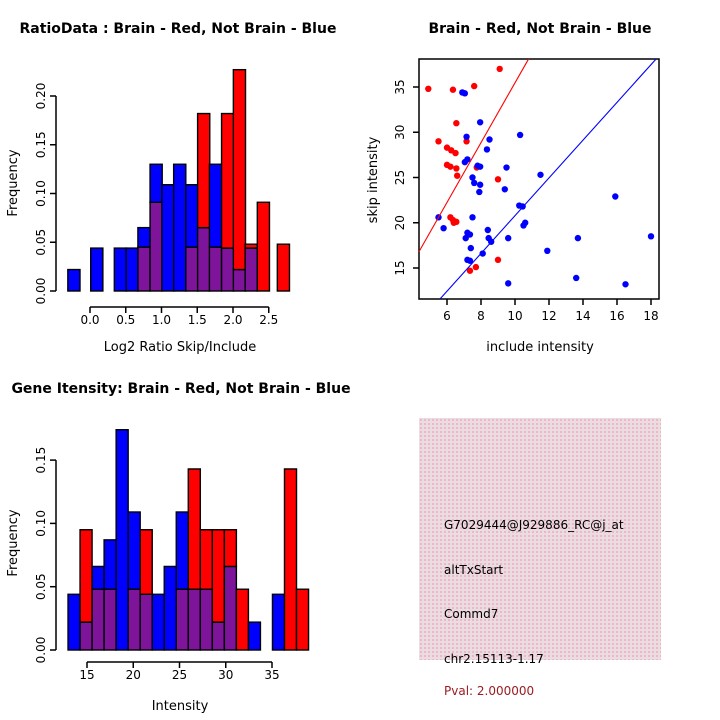  Describe the element at coordinates (13, 542) in the screenshot. I see `gene-histogram-ylabel: Frequency` at that location.